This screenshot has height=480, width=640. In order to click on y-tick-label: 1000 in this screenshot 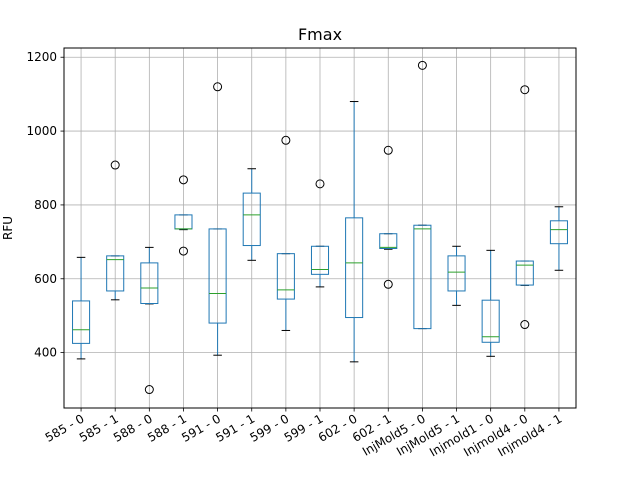, I will do `click(41, 131)`.